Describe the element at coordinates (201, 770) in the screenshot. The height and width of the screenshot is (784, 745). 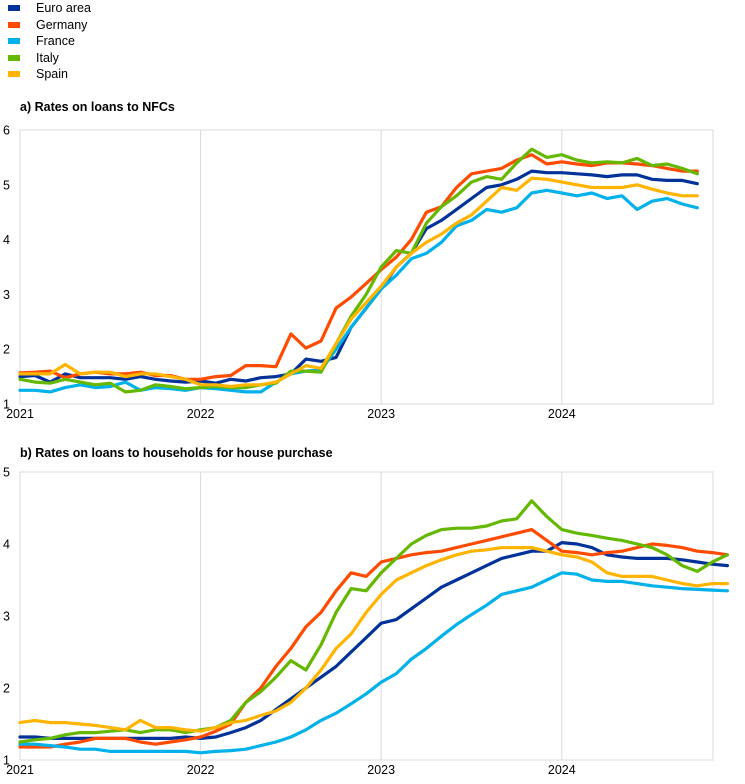
I see `chart-b-x-tick-label: 2022` at that location.